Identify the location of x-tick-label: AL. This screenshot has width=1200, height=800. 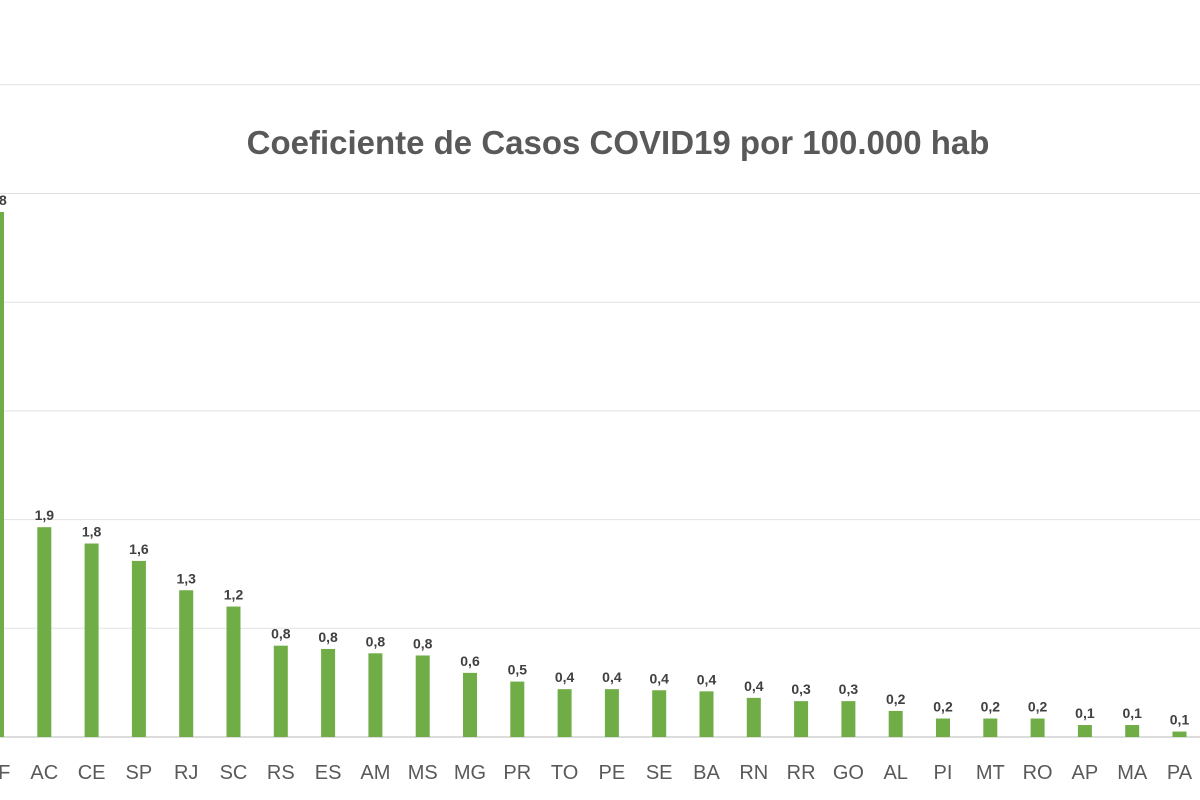
(895, 773).